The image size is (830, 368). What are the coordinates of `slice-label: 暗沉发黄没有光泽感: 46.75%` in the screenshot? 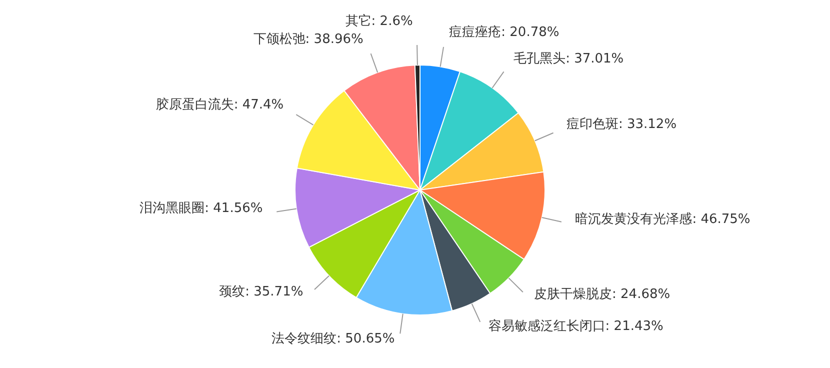 It's located at (662, 220).